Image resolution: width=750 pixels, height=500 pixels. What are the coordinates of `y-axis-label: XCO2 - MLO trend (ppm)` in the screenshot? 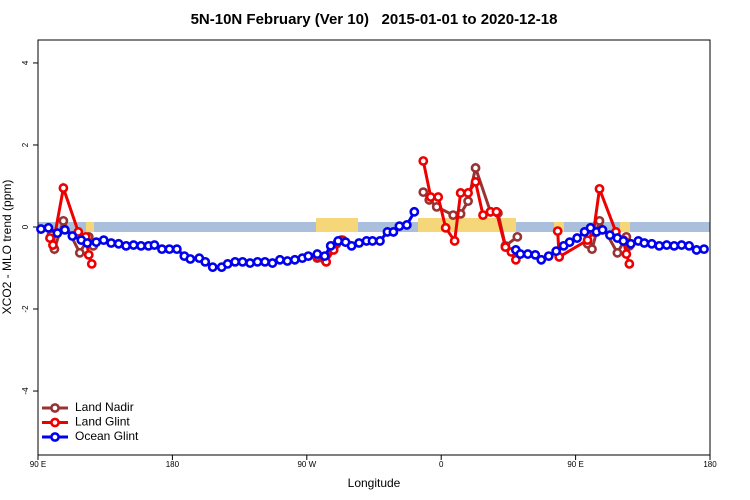 It's located at (7, 247).